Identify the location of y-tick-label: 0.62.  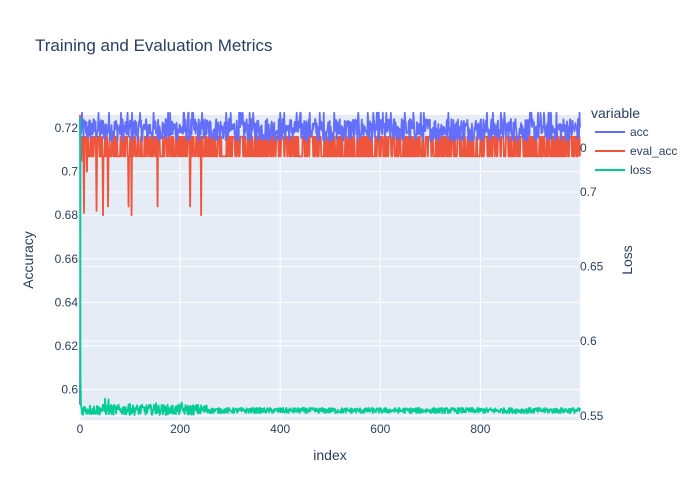
(67, 346).